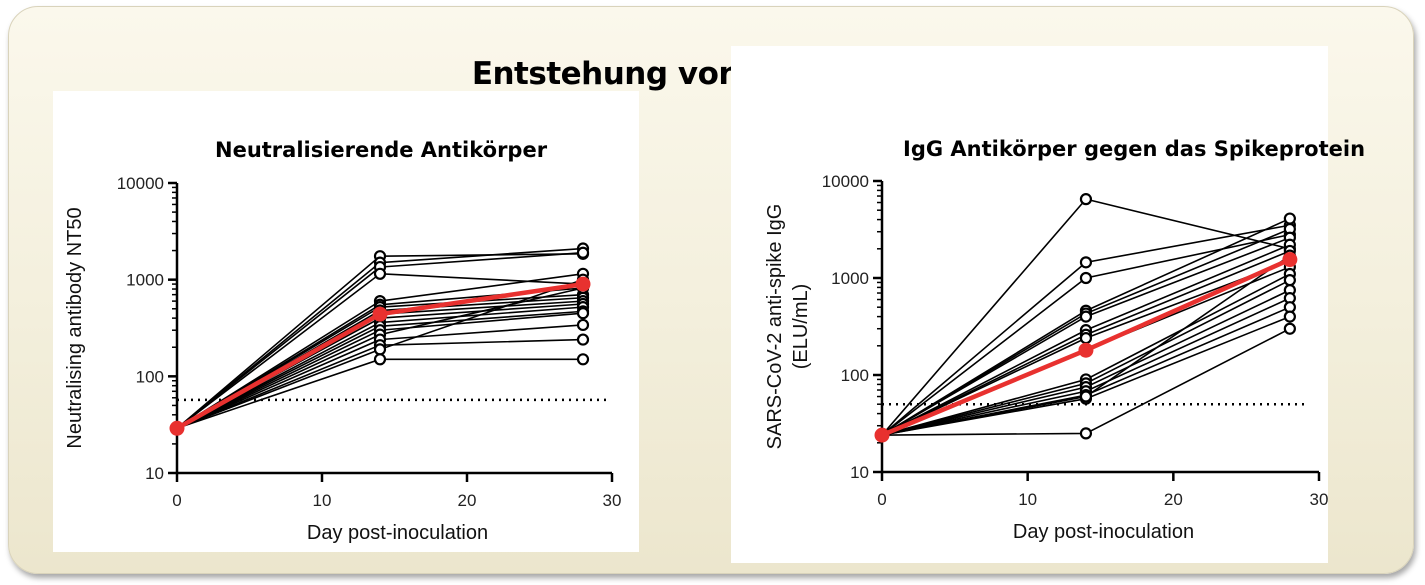 The height and width of the screenshot is (585, 1425). I want to click on y-axis-label: SARS-CoV-2 anti-spike IgG, so click(775, 327).